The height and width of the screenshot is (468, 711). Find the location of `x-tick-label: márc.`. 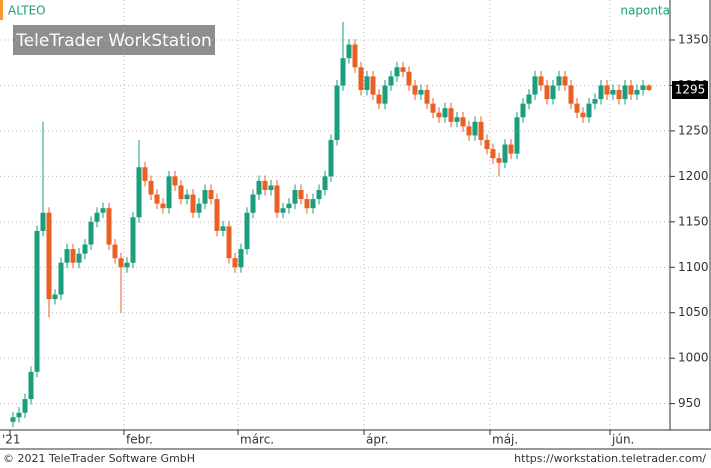

x-tick-label: márc. is located at coordinates (257, 440).